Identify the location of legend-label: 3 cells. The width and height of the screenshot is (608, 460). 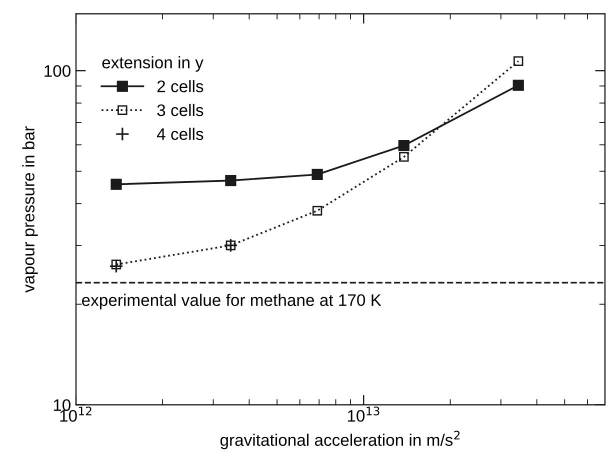
(180, 110).